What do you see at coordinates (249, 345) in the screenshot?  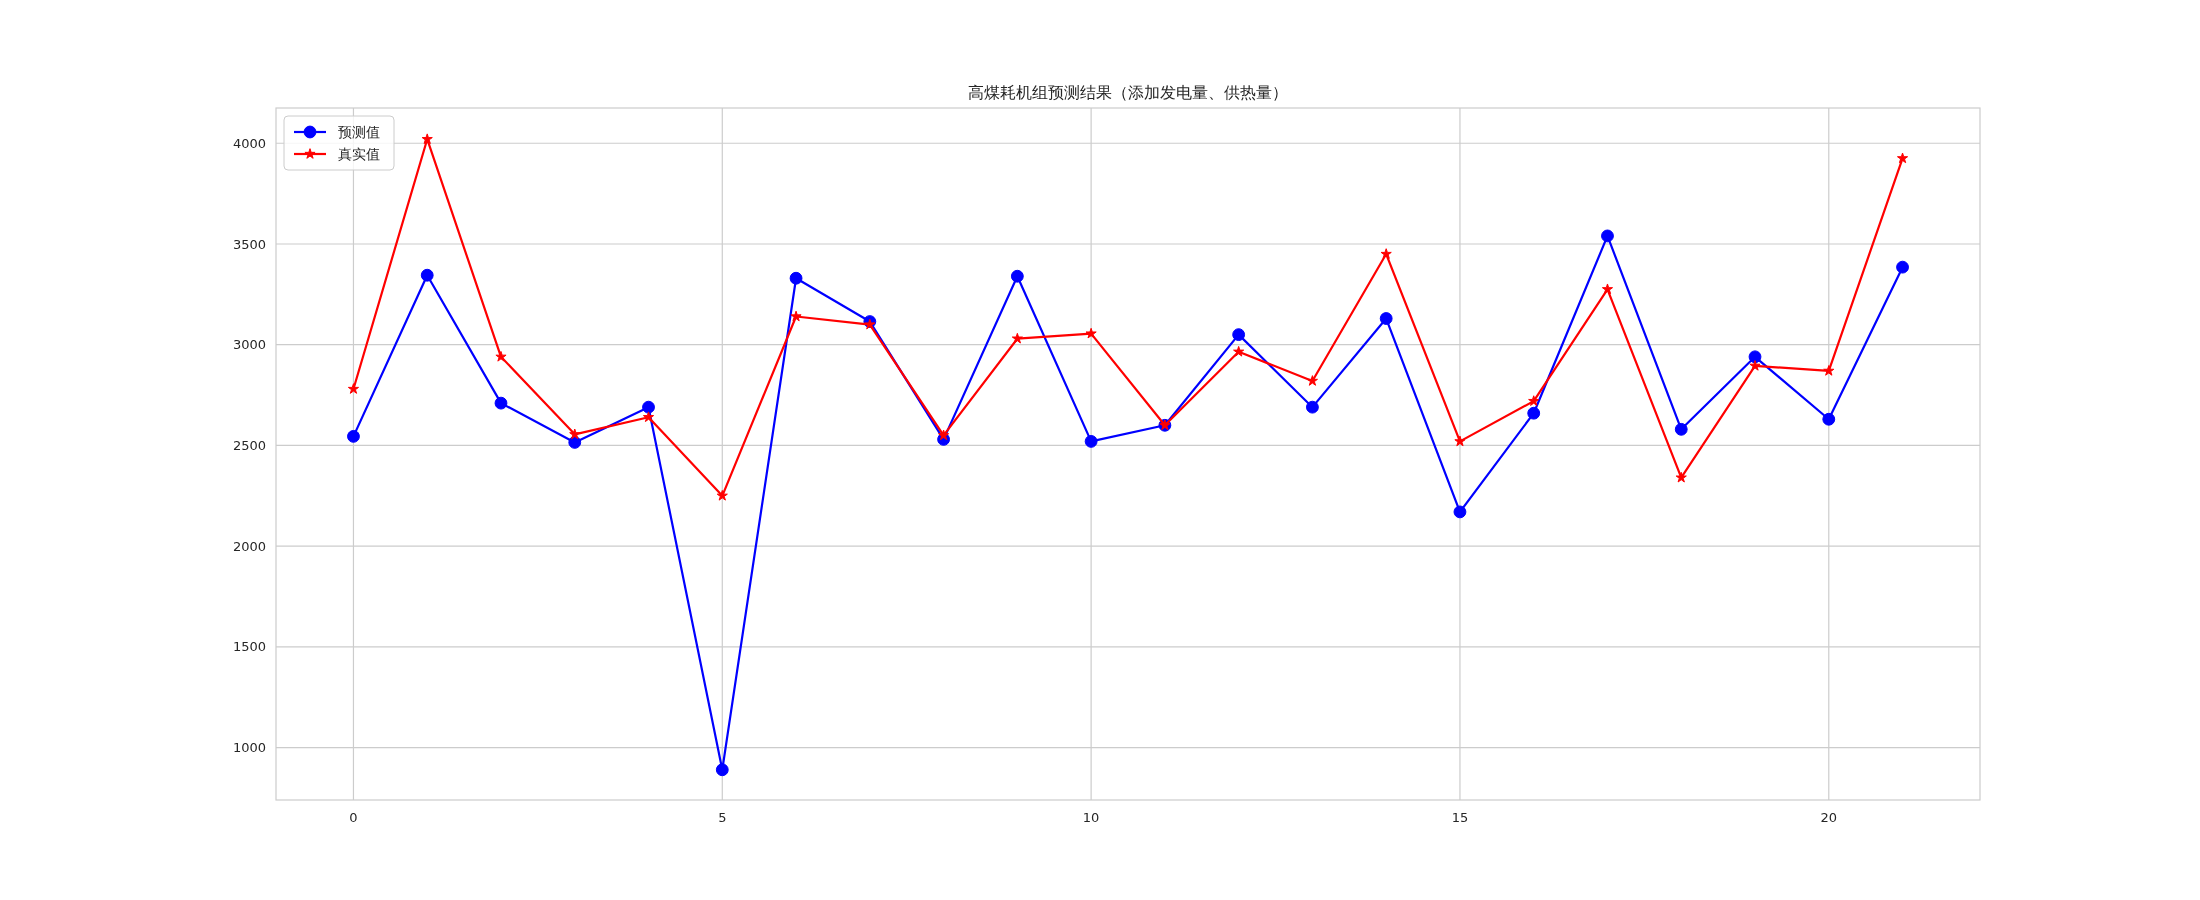 I see `y-tick-label: 3000` at bounding box center [249, 345].